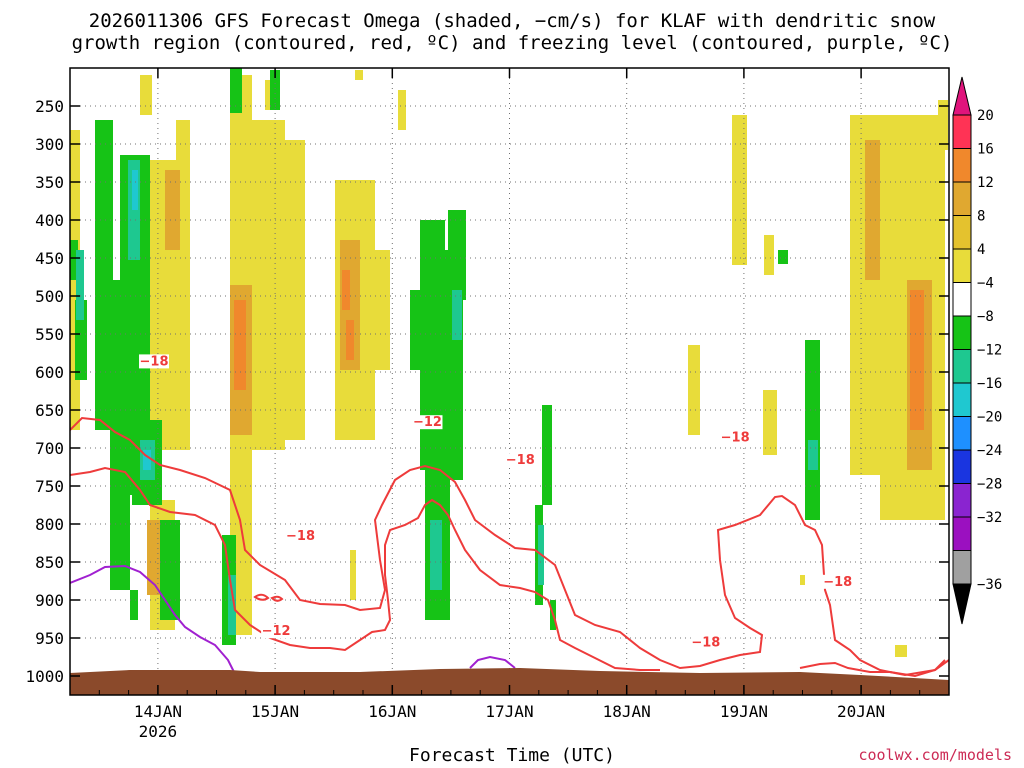 The height and width of the screenshot is (768, 1024). Describe the element at coordinates (989, 384) in the screenshot. I see `colorbar-label: −16` at that location.